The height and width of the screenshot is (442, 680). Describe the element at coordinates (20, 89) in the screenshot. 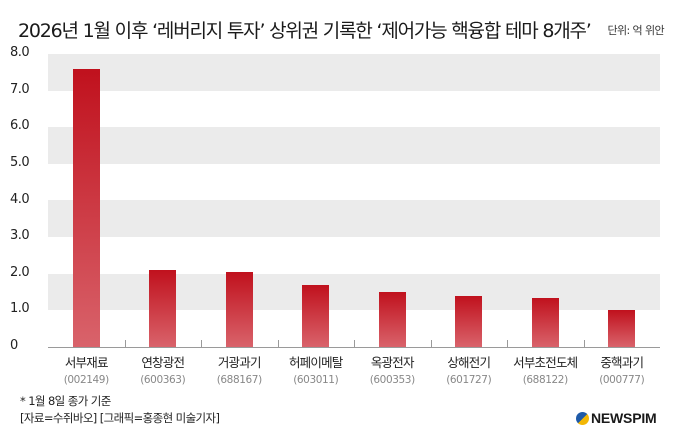

I see `y-tick-label: 7.0` at that location.